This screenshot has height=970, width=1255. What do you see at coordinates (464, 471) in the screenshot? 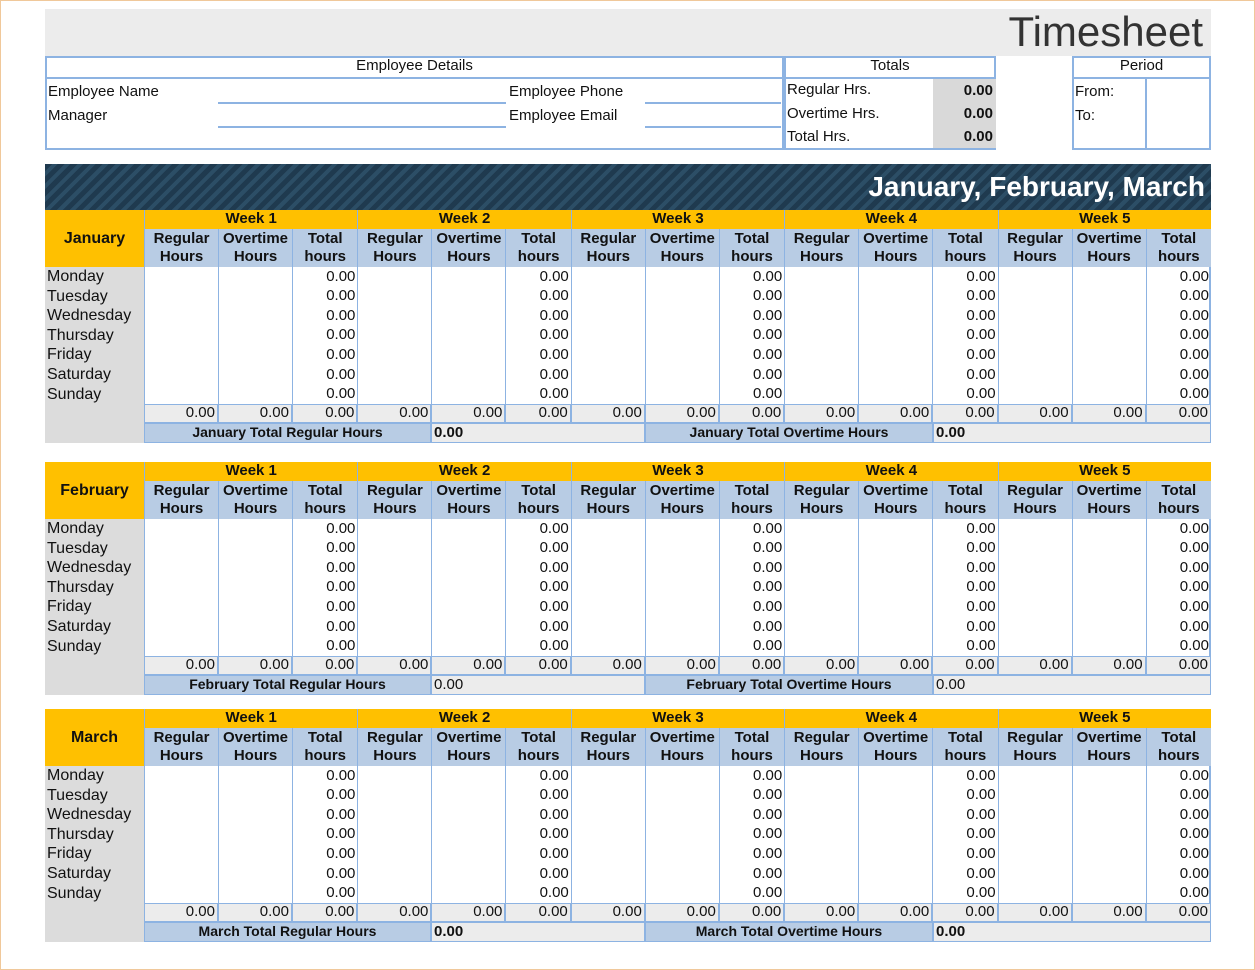
I see `week-heading: Week 2` at bounding box center [464, 471].